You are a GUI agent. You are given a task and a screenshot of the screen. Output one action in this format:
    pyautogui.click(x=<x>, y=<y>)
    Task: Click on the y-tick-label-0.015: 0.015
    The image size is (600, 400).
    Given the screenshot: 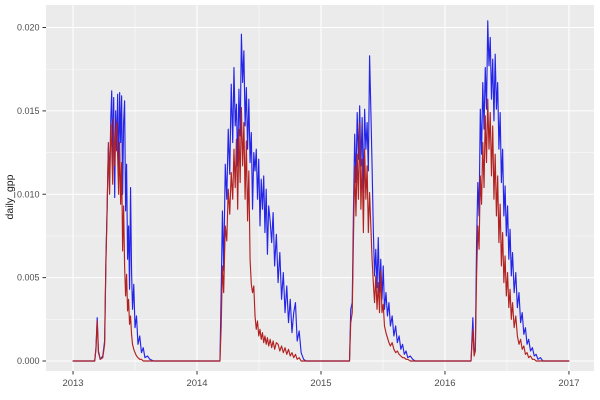 What is the action you would take?
    pyautogui.click(x=28, y=111)
    